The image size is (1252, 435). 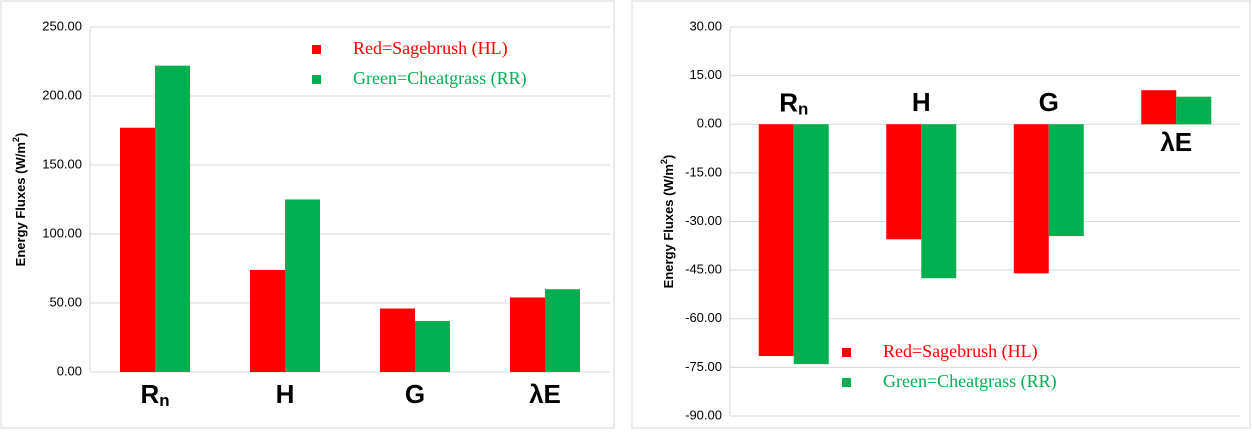 What do you see at coordinates (705, 74) in the screenshot?
I see `y-tick-label: 15.00` at bounding box center [705, 74].